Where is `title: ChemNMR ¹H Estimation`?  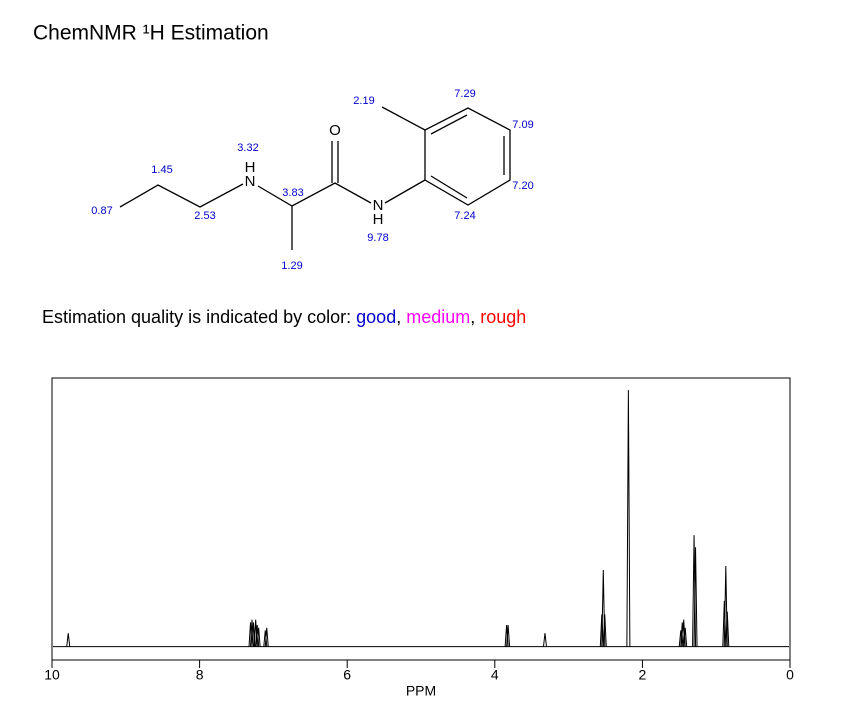 title: ChemNMR ¹H Estimation is located at coordinates (151, 33).